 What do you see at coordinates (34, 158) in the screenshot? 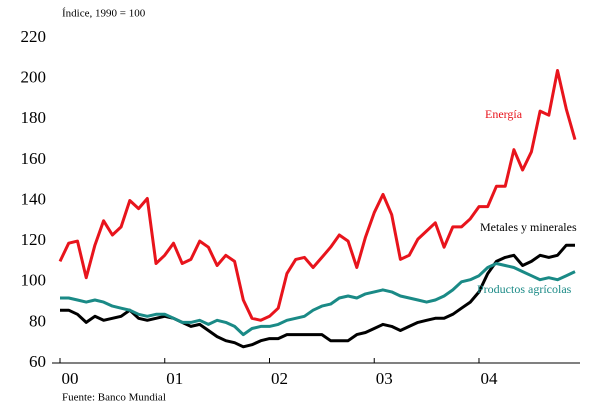
I see `y-tick-label: 160` at bounding box center [34, 158].